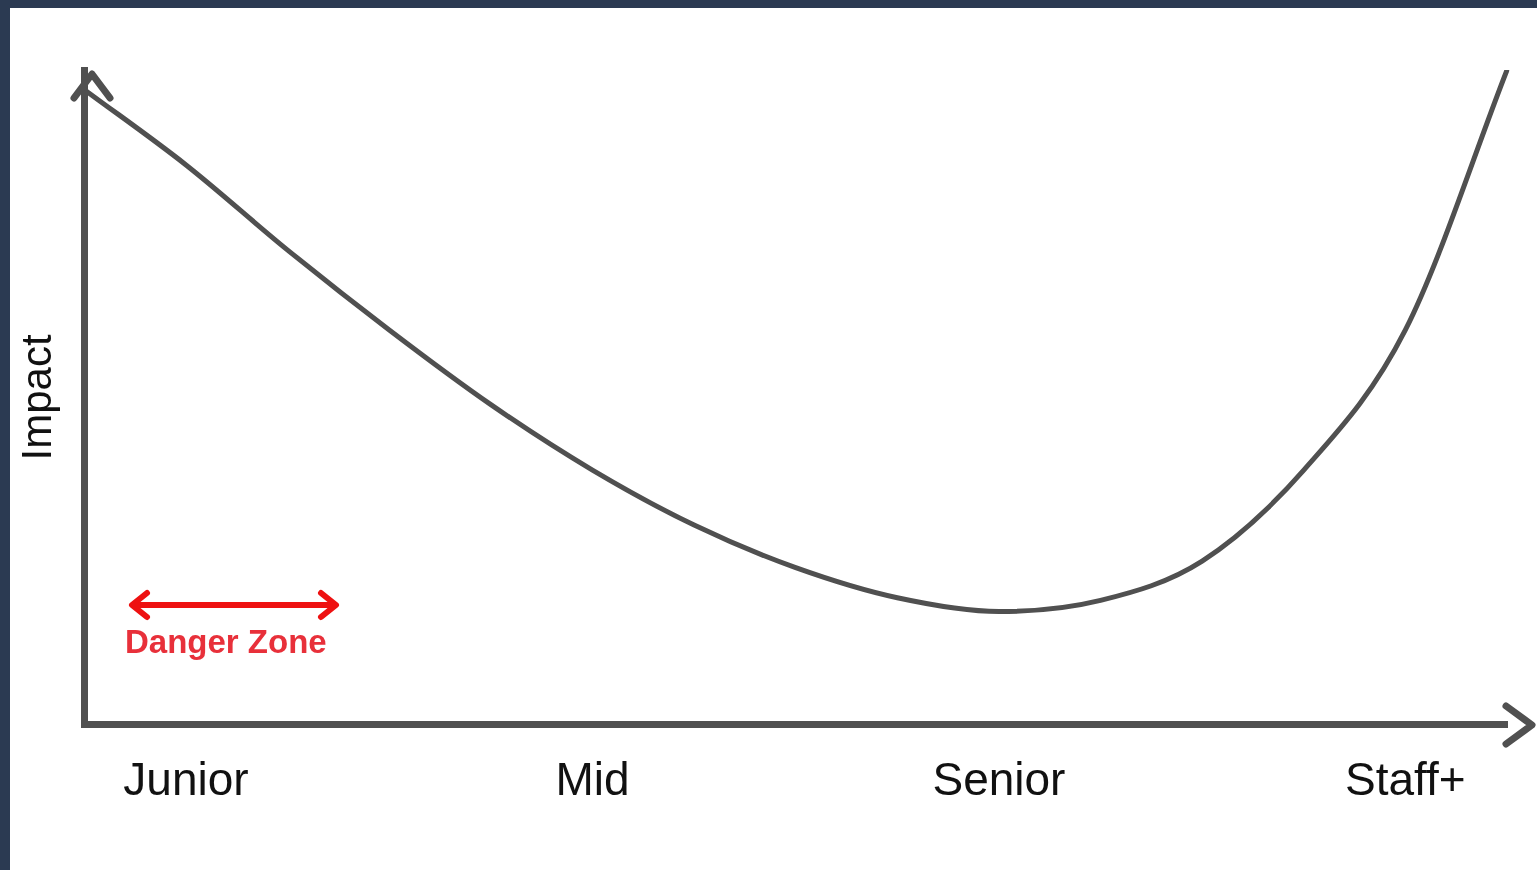  What do you see at coordinates (999, 779) in the screenshot?
I see `x-tick-label: Senior` at bounding box center [999, 779].